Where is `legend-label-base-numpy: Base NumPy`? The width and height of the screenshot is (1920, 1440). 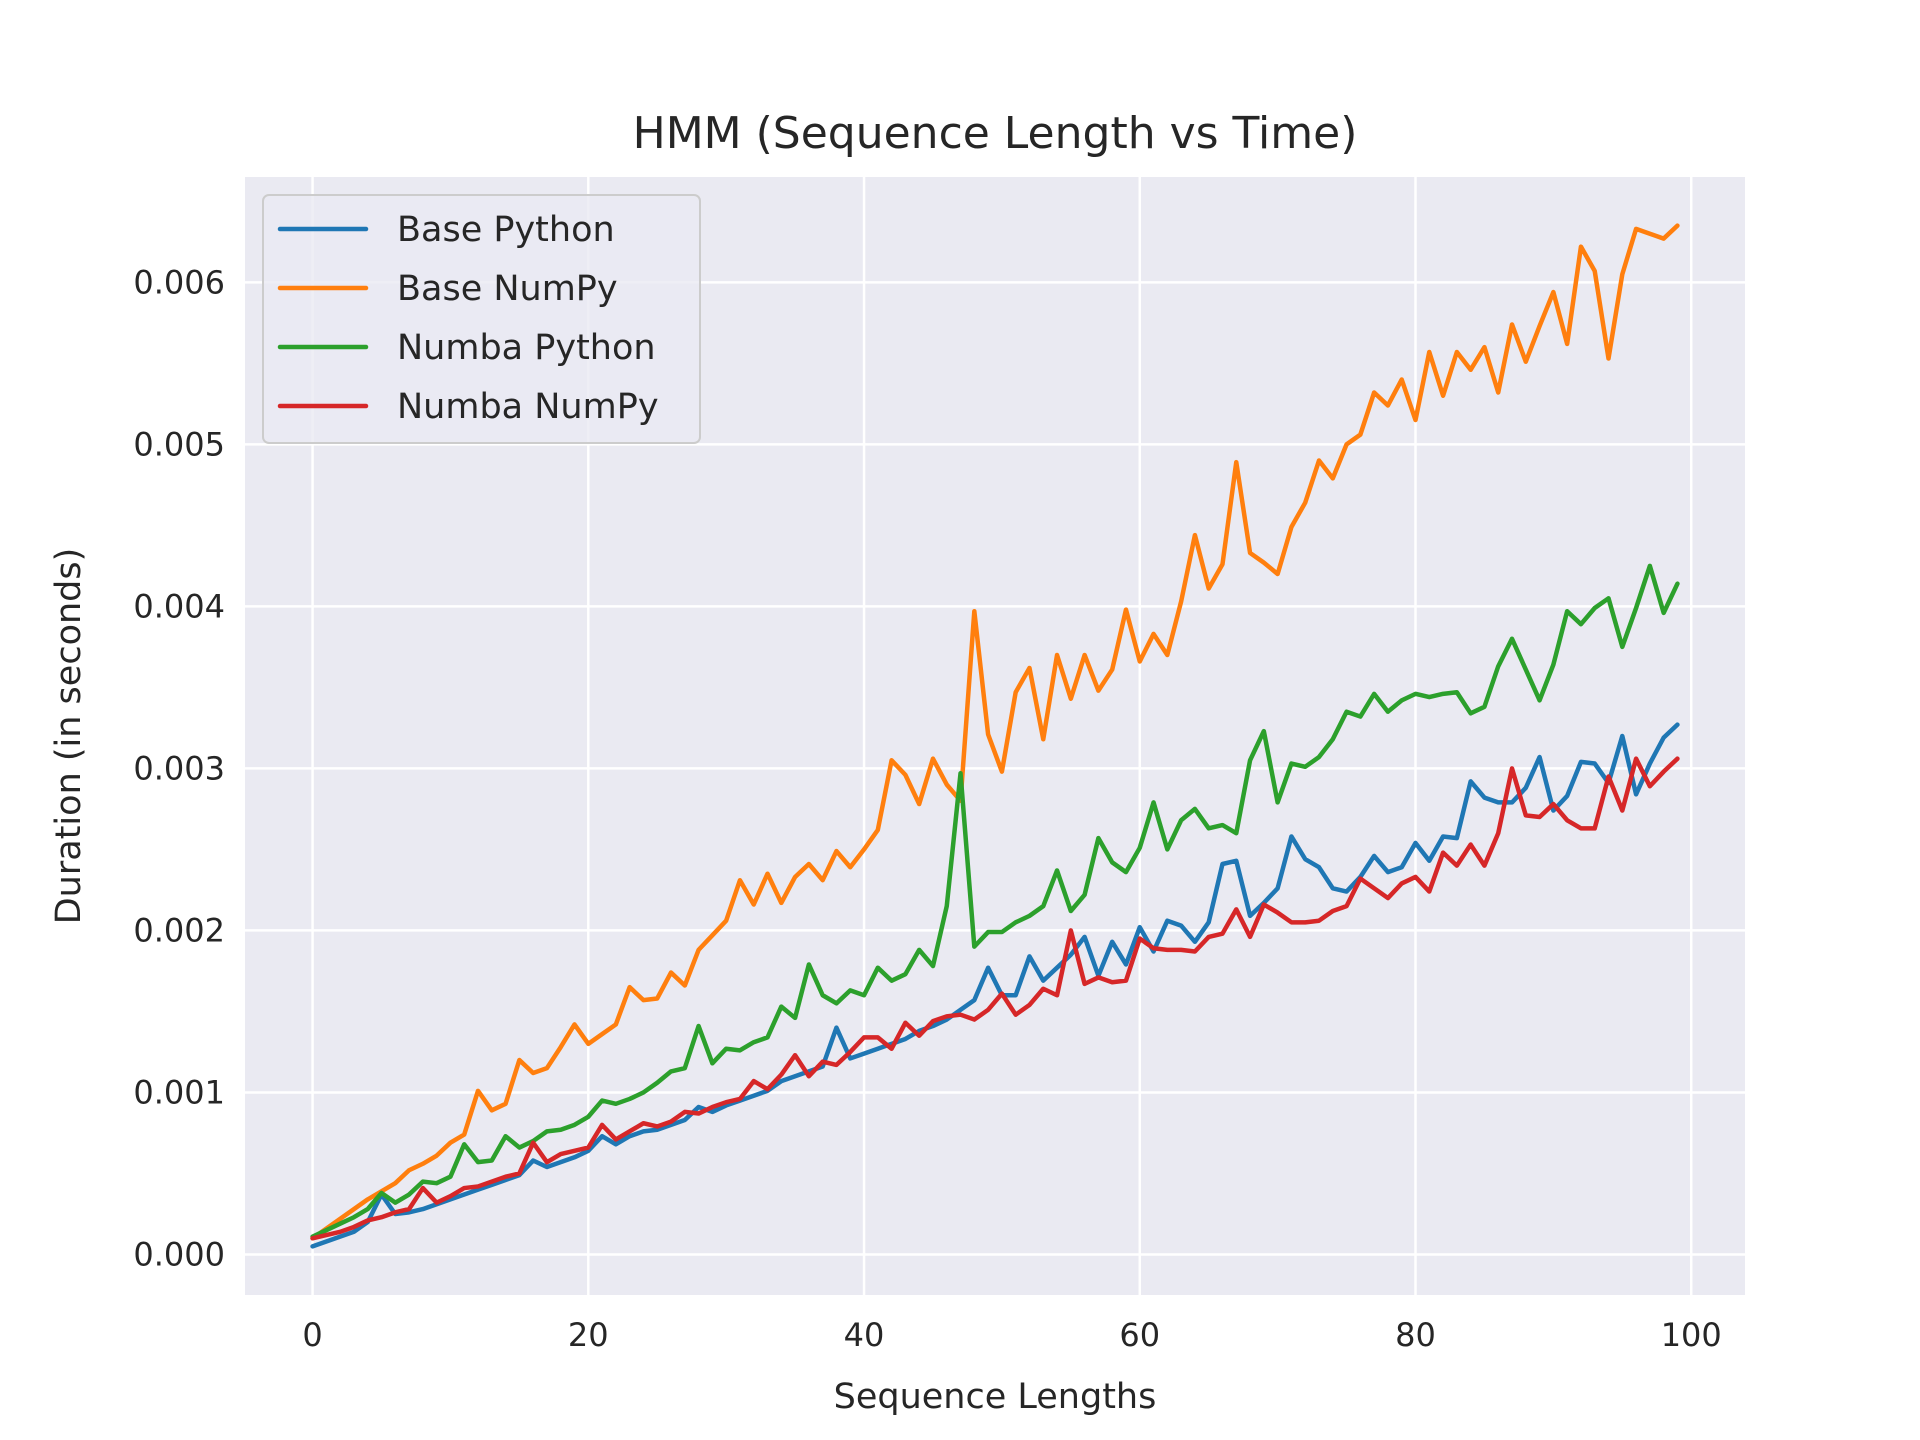 legend-label-base-numpy: Base NumPy is located at coordinates (507, 289).